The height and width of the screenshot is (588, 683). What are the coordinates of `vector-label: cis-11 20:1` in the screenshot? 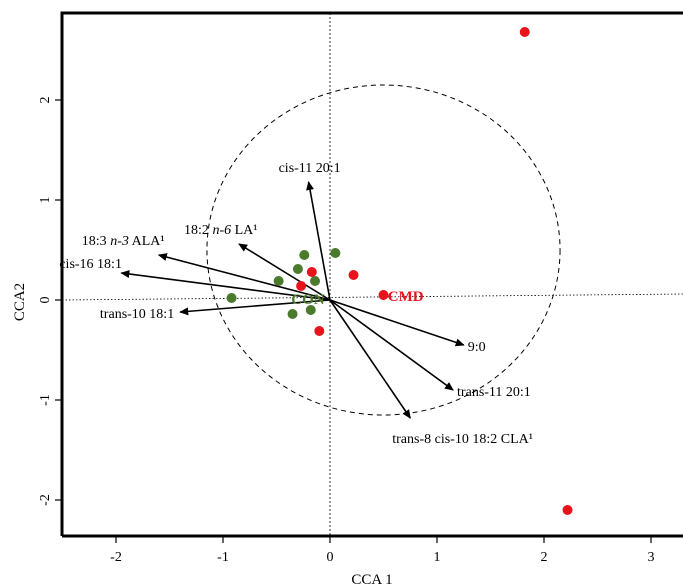 It's located at (310, 168).